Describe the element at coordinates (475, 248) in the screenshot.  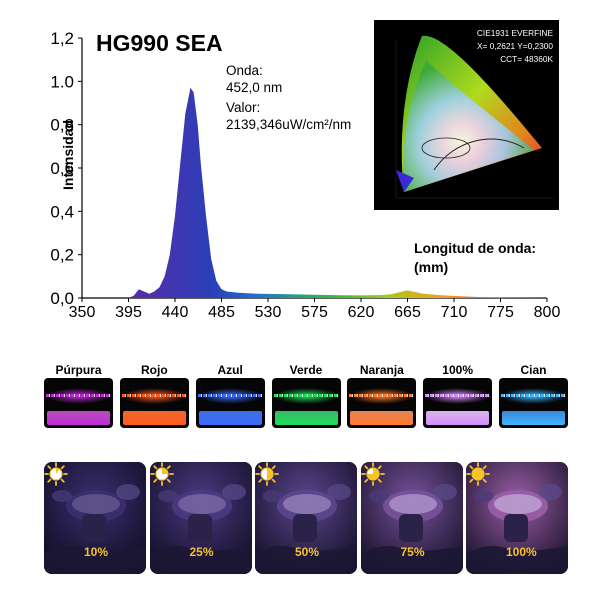
I see `x-axis-label-line1: Longitud de onda:` at that location.